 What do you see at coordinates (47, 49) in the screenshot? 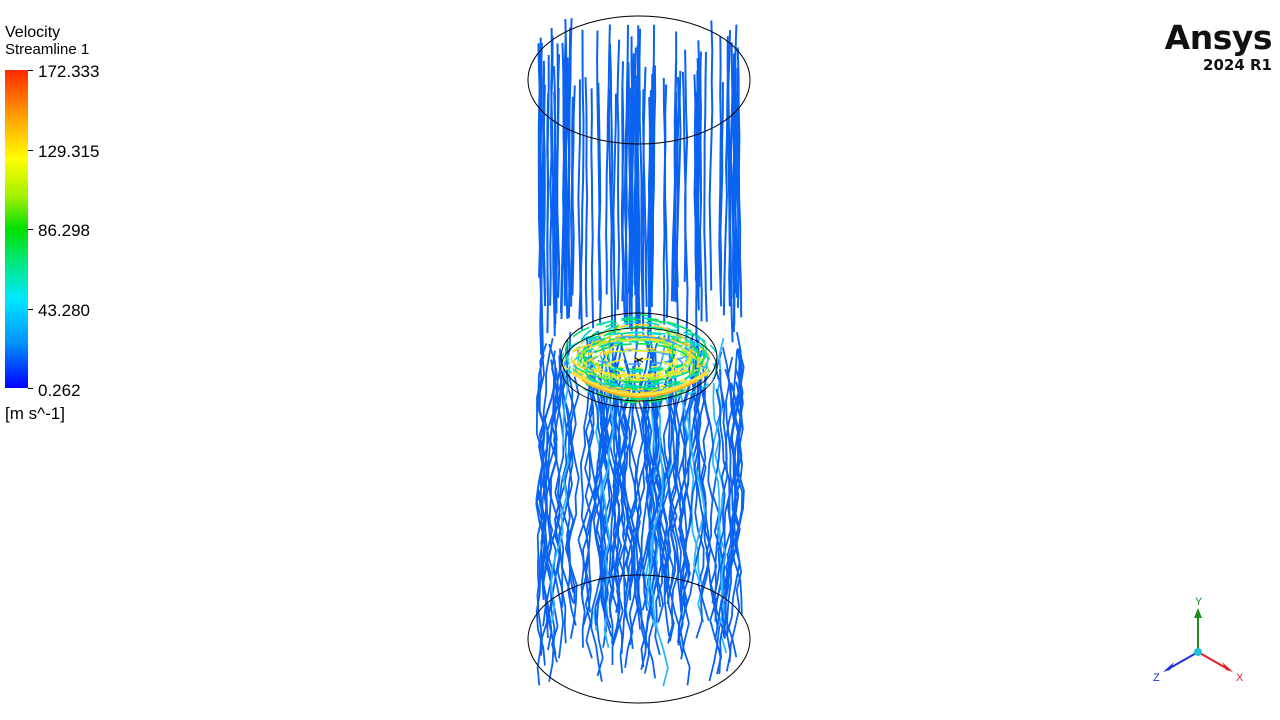
I see `legend-subtitle: Streamline 1` at bounding box center [47, 49].